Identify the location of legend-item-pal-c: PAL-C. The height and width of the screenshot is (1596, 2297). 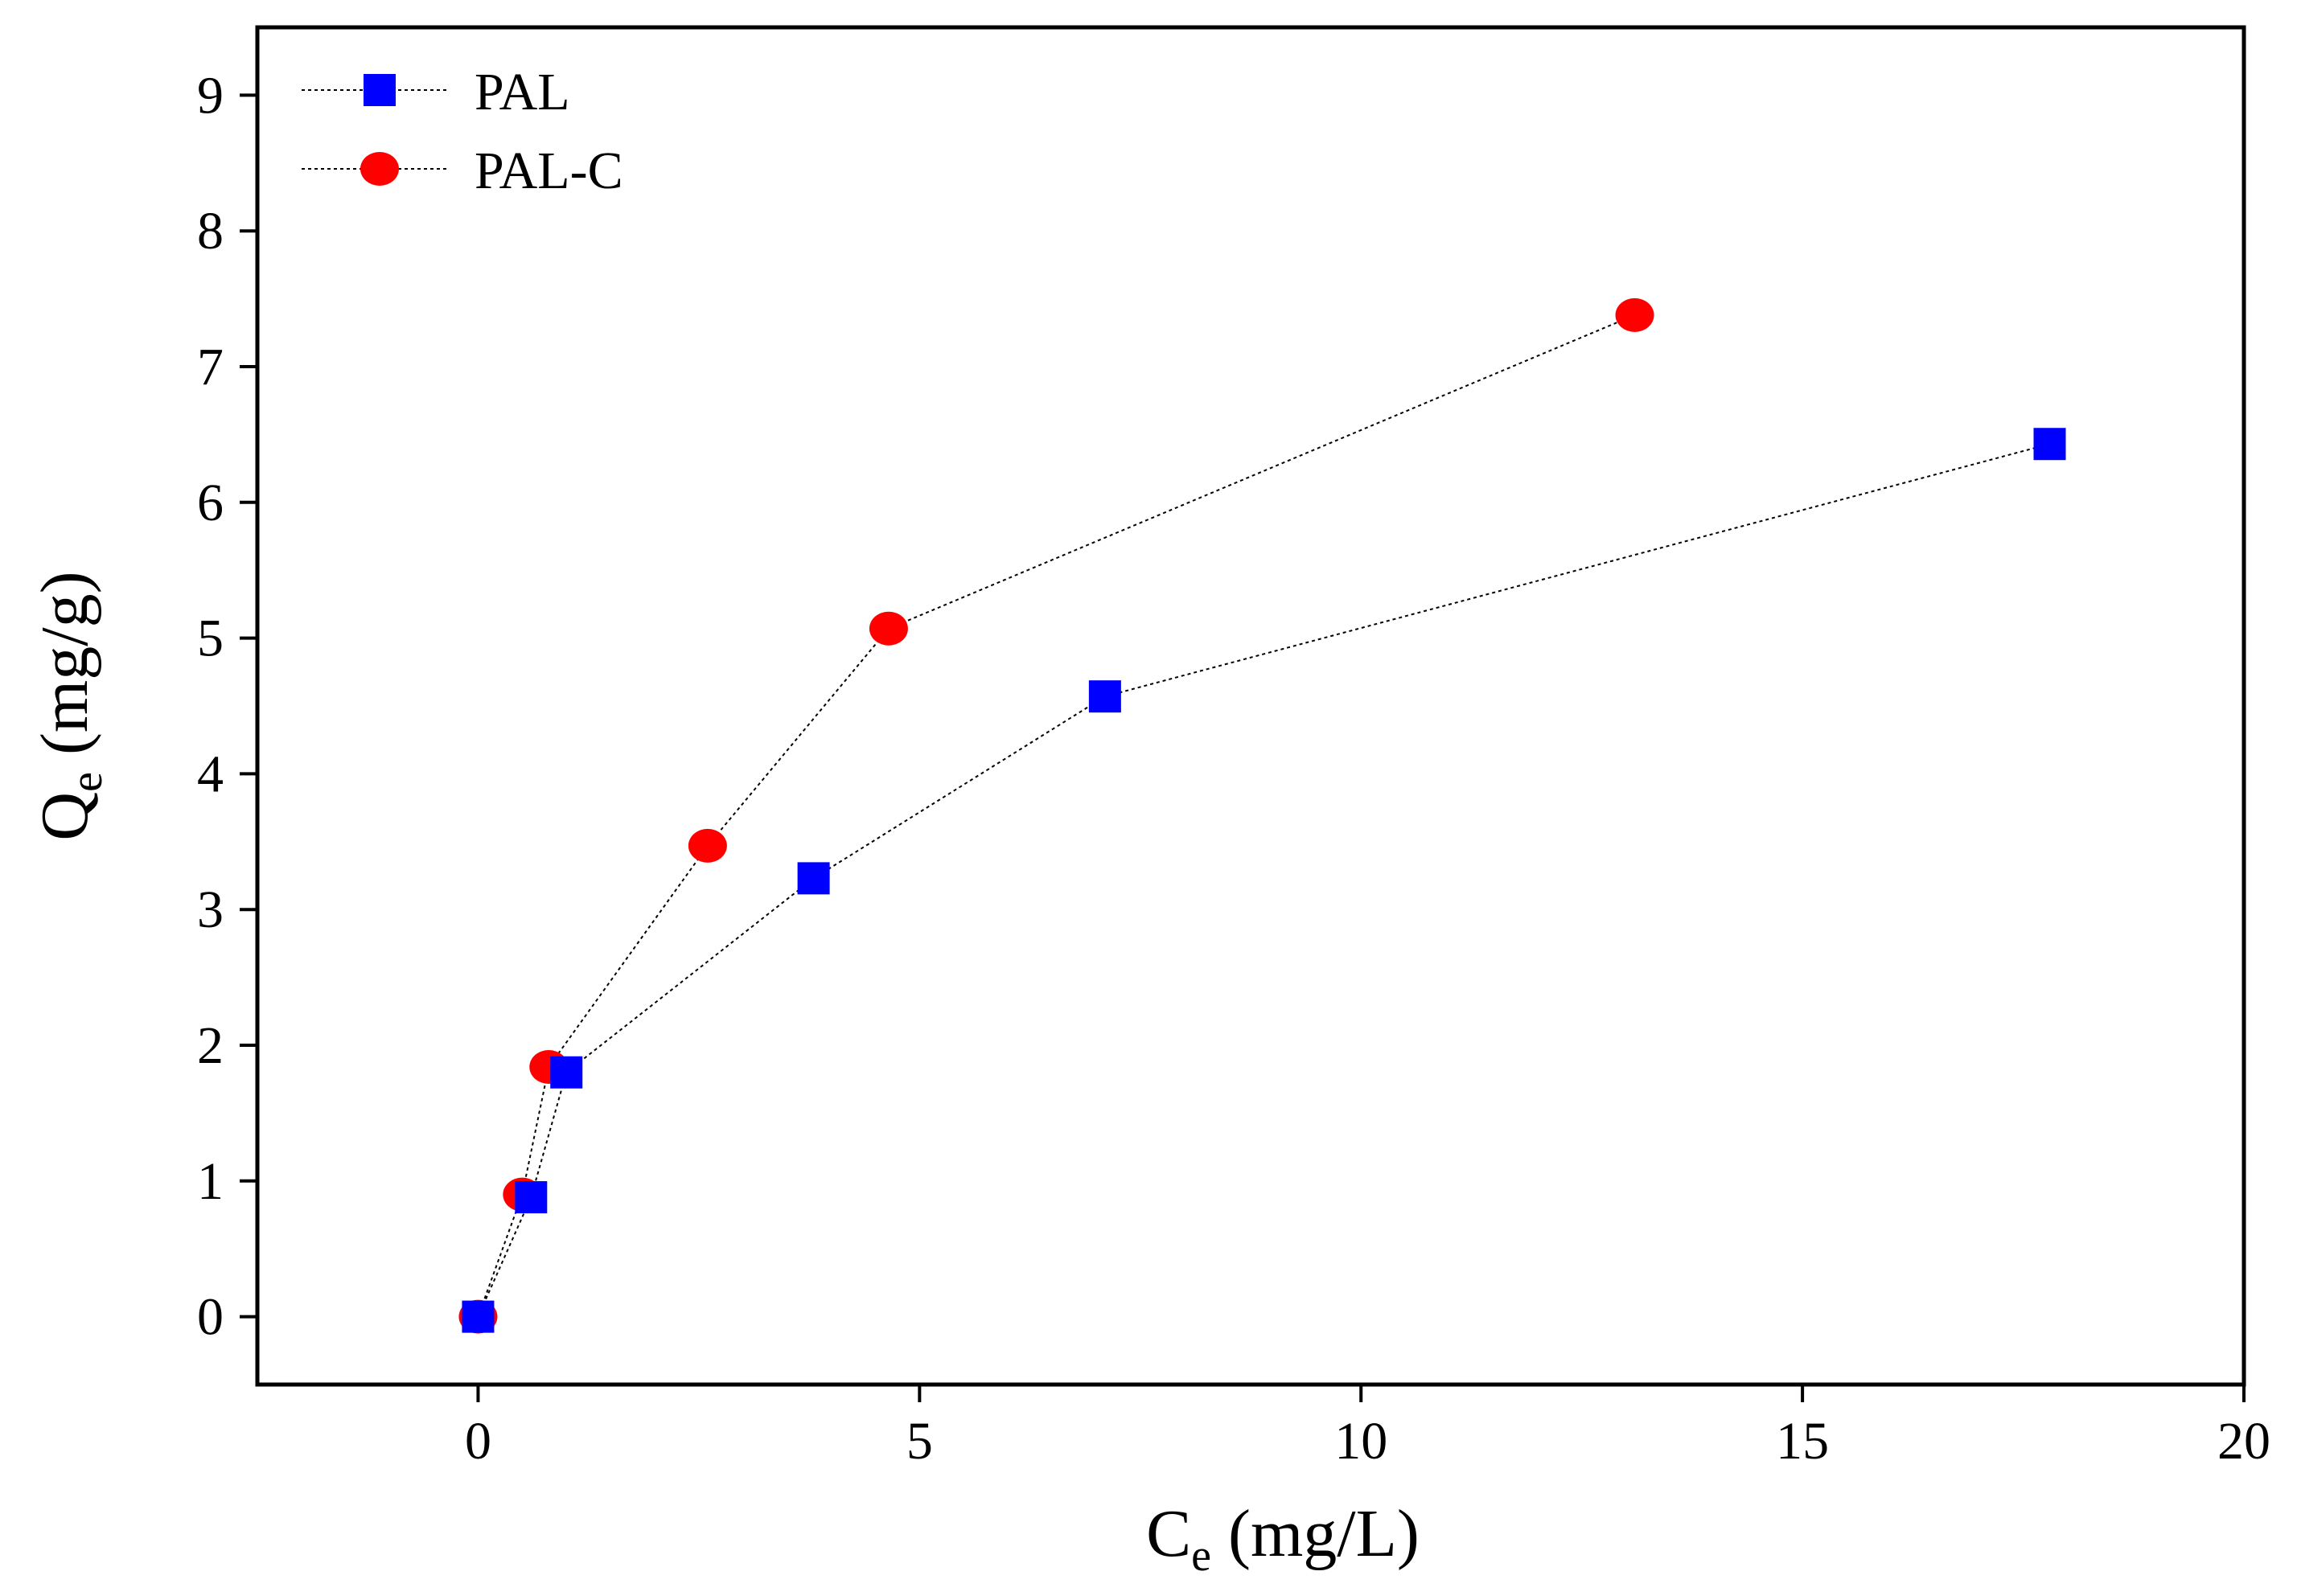
(463, 171).